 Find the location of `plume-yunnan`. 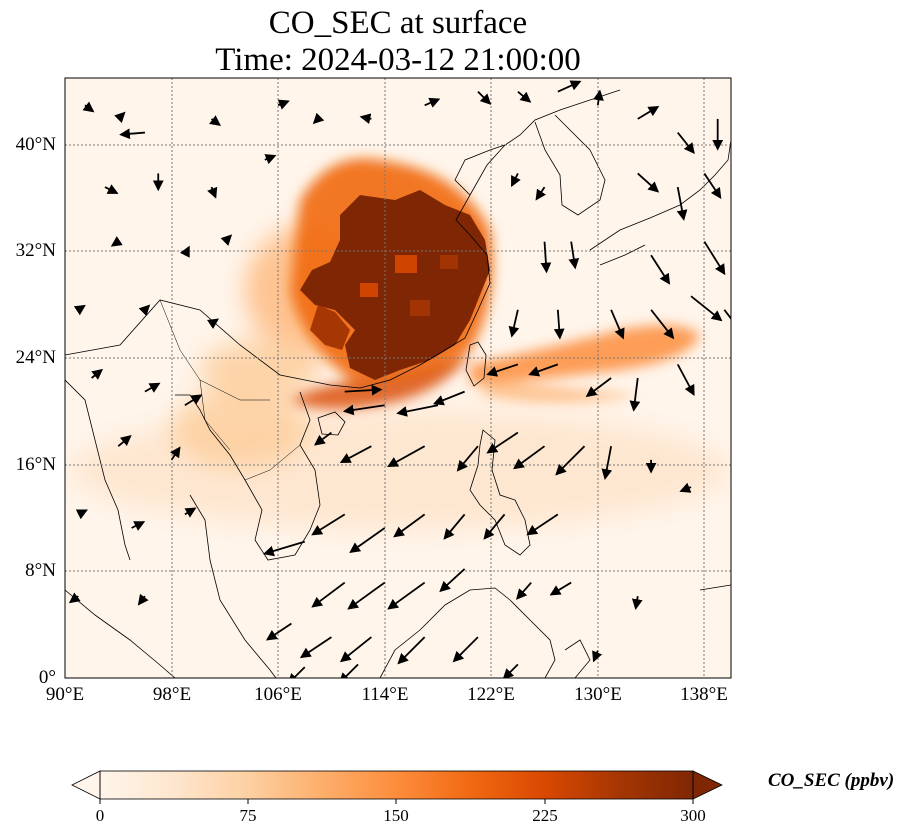

plume-yunnan is located at coordinates (260, 370).